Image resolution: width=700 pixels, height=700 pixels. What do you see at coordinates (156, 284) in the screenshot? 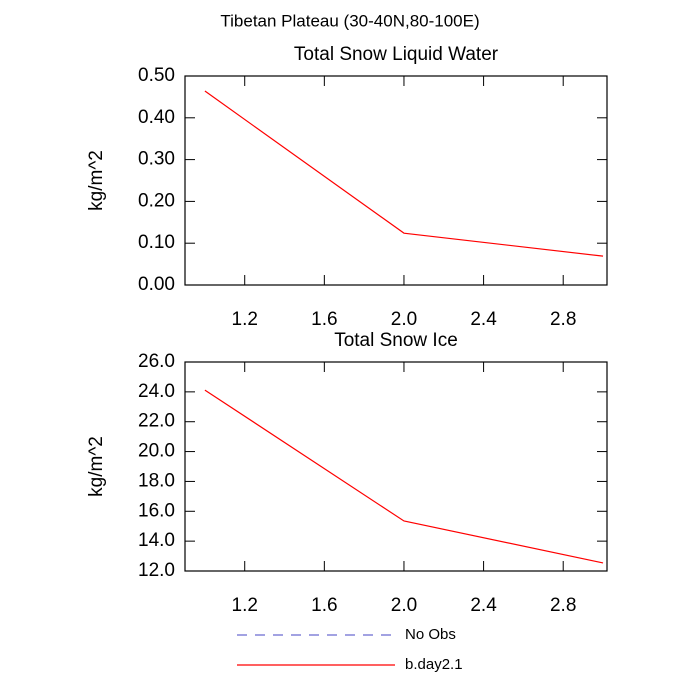
I see `y-tick-label: 0.00` at bounding box center [156, 284].